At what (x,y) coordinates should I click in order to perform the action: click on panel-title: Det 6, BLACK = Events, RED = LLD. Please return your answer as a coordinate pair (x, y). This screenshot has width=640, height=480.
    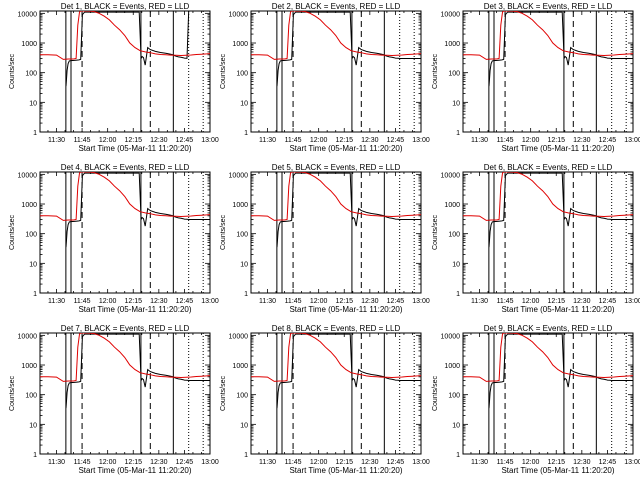
    Looking at the image, I should click on (548, 167).